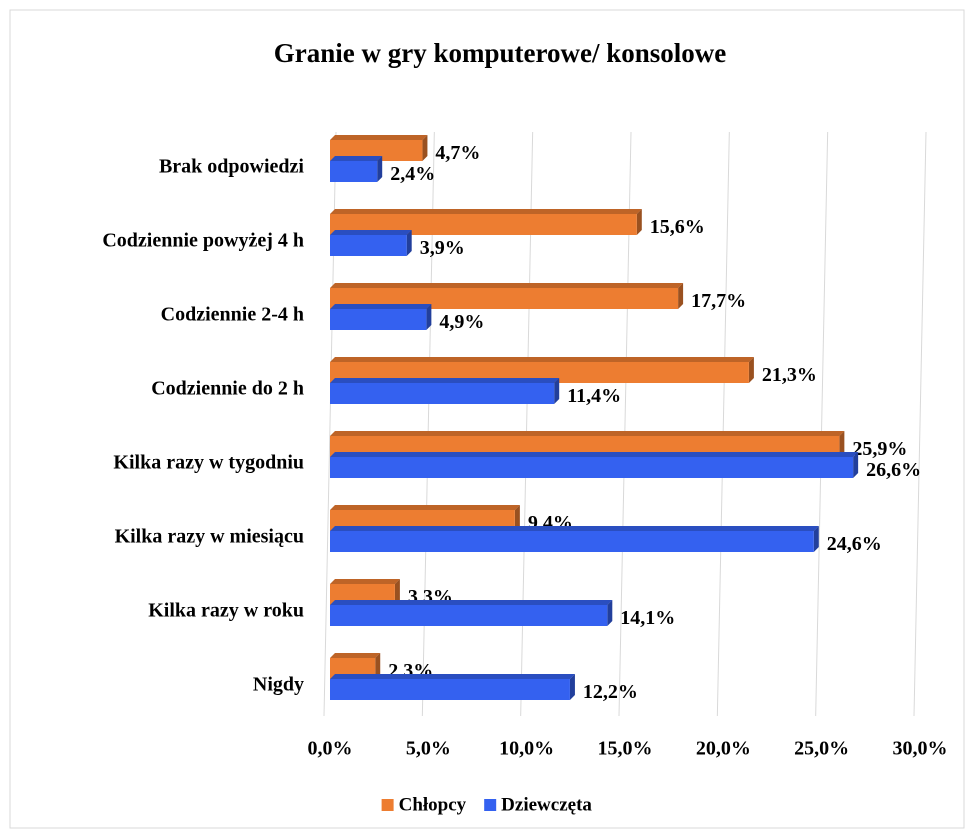 This screenshot has width=975, height=837. I want to click on value-label: 15,6%, so click(677, 227).